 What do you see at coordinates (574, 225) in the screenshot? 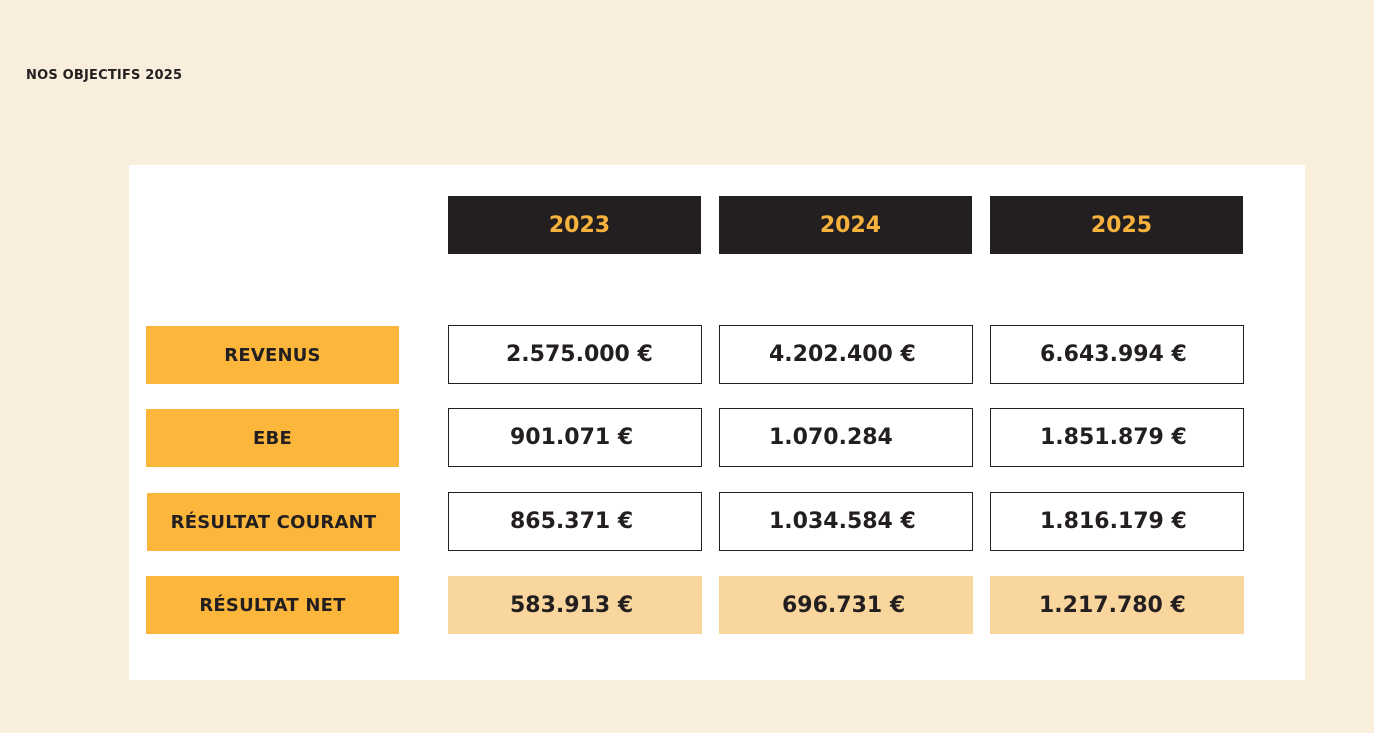
I see `year-header-2023: 2023` at bounding box center [574, 225].